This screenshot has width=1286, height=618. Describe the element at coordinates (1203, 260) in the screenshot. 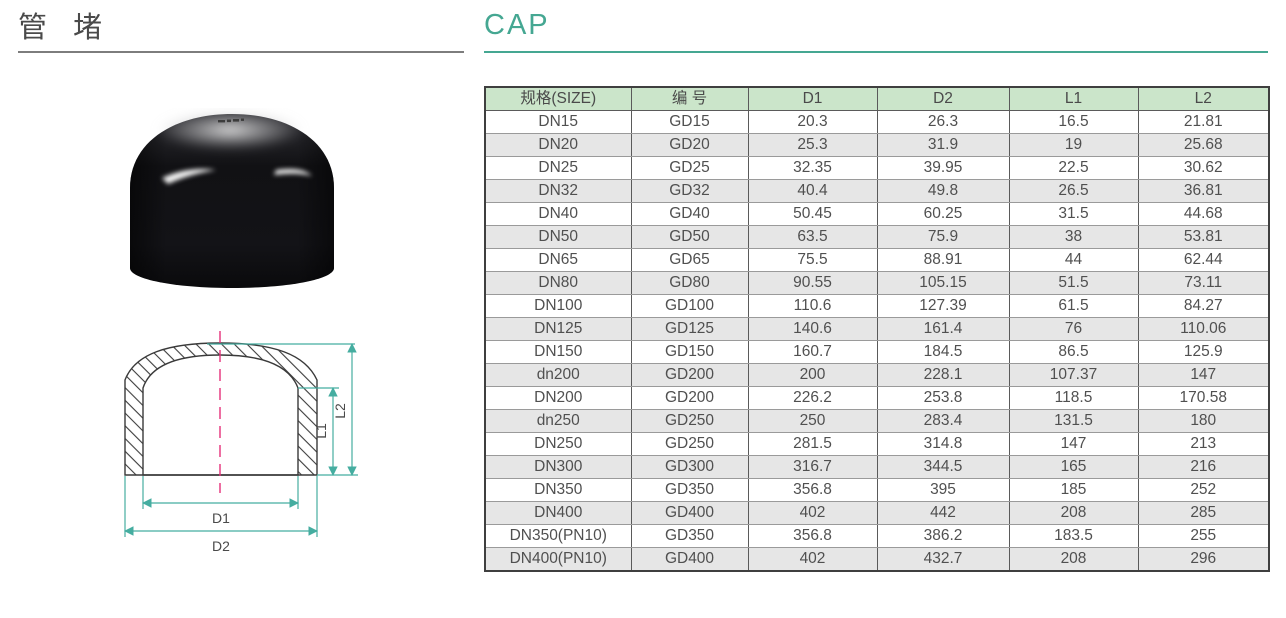

I see `table-cell: 62.44` at that location.